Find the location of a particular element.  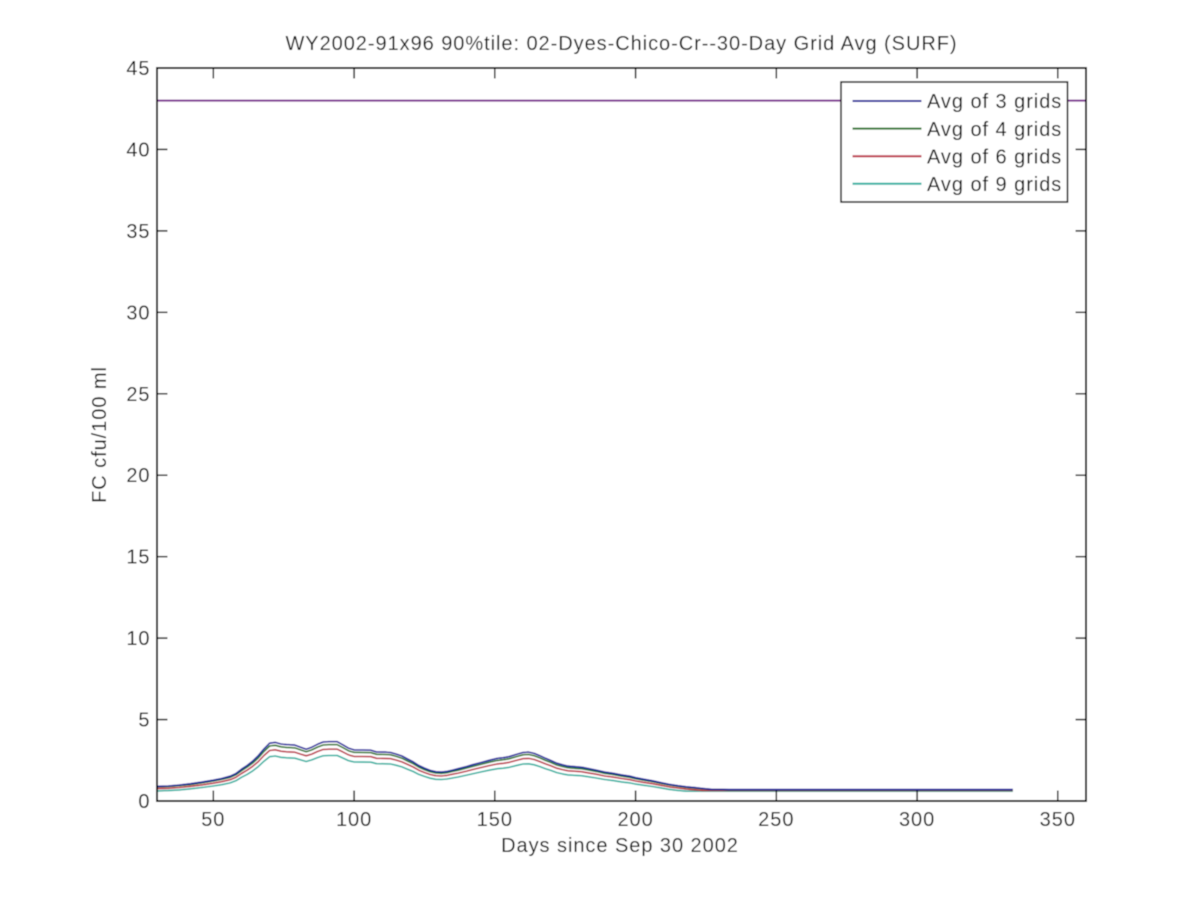

svg-text: Avg of 3 grids is located at coordinates (994, 102).